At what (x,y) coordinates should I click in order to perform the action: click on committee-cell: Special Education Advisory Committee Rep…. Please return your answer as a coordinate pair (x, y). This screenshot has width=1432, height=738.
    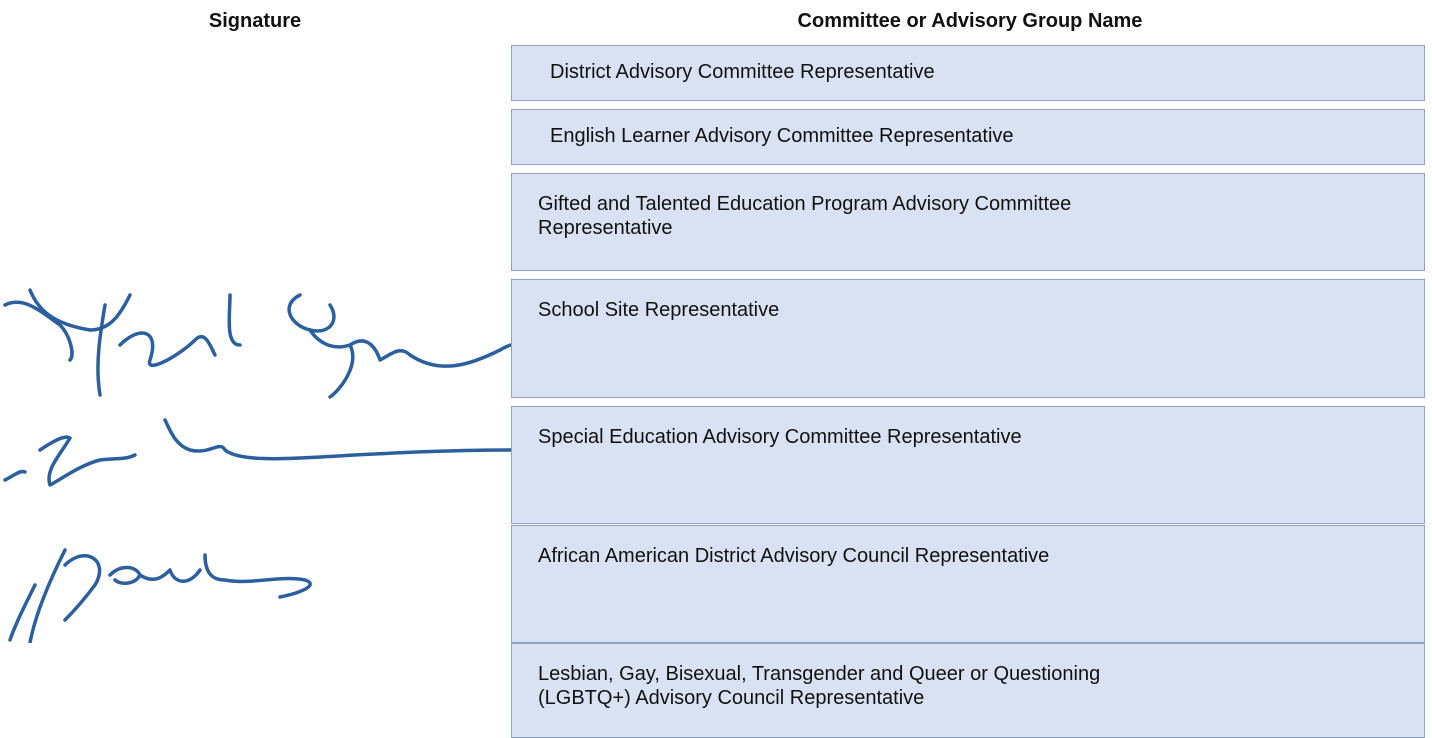
    Looking at the image, I should click on (968, 465).